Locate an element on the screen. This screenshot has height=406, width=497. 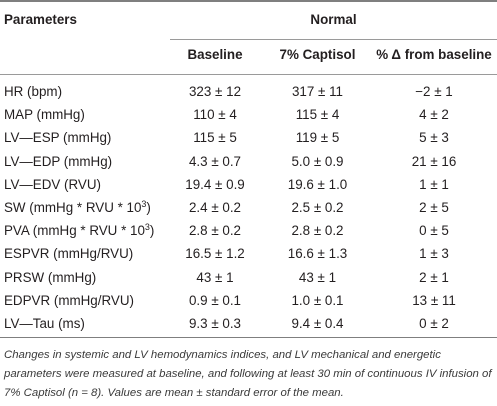
table-bottom-rule is located at coordinates (248, 337).